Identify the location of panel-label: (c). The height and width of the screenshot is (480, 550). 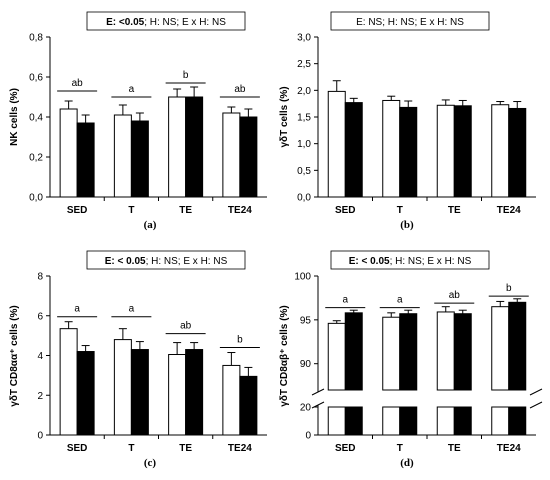
(150, 463).